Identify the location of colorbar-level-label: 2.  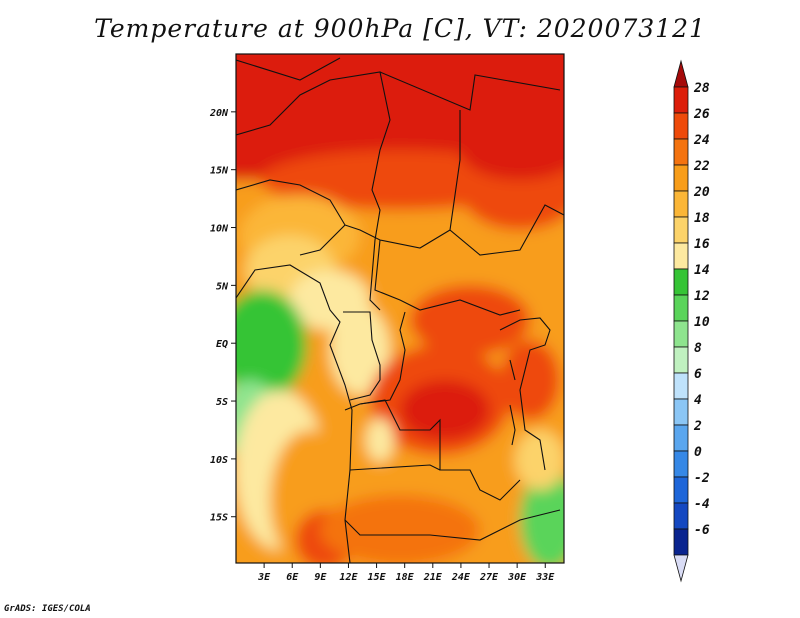
(697, 426).